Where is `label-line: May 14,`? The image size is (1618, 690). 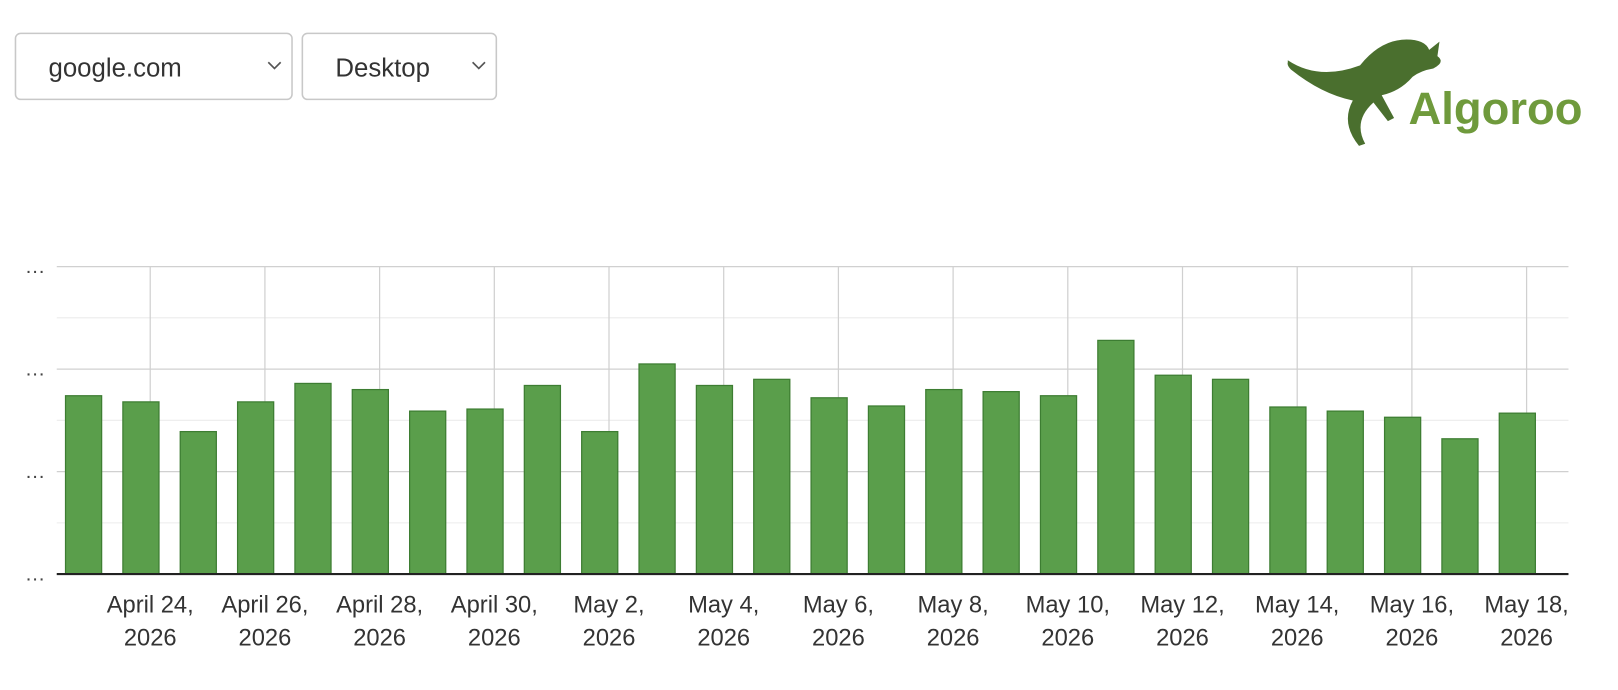
label-line: May 14, is located at coordinates (1297, 605).